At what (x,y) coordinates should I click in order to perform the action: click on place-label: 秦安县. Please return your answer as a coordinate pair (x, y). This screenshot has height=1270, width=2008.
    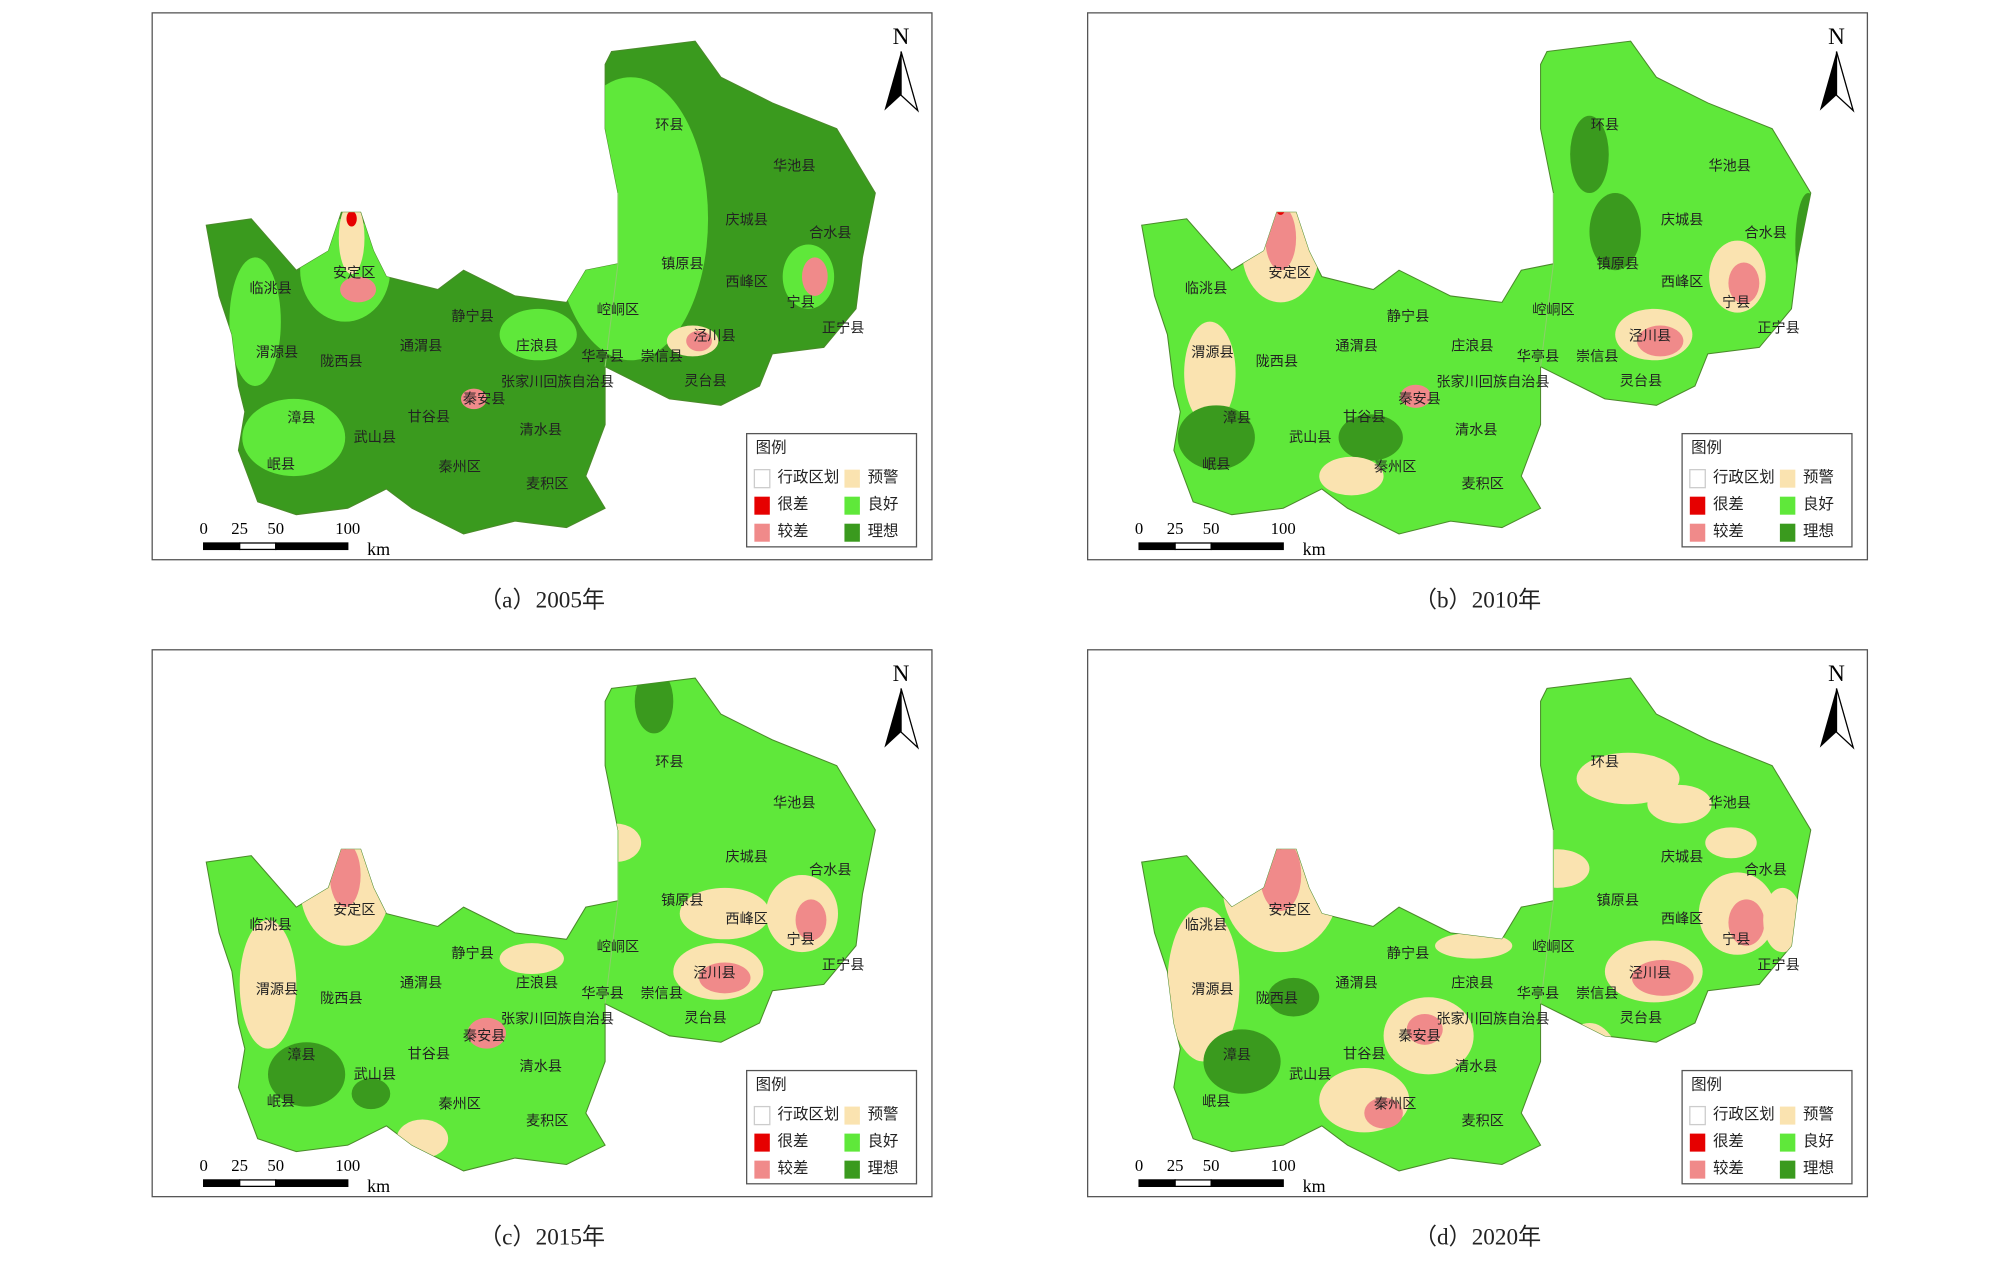
    Looking at the image, I should click on (484, 1036).